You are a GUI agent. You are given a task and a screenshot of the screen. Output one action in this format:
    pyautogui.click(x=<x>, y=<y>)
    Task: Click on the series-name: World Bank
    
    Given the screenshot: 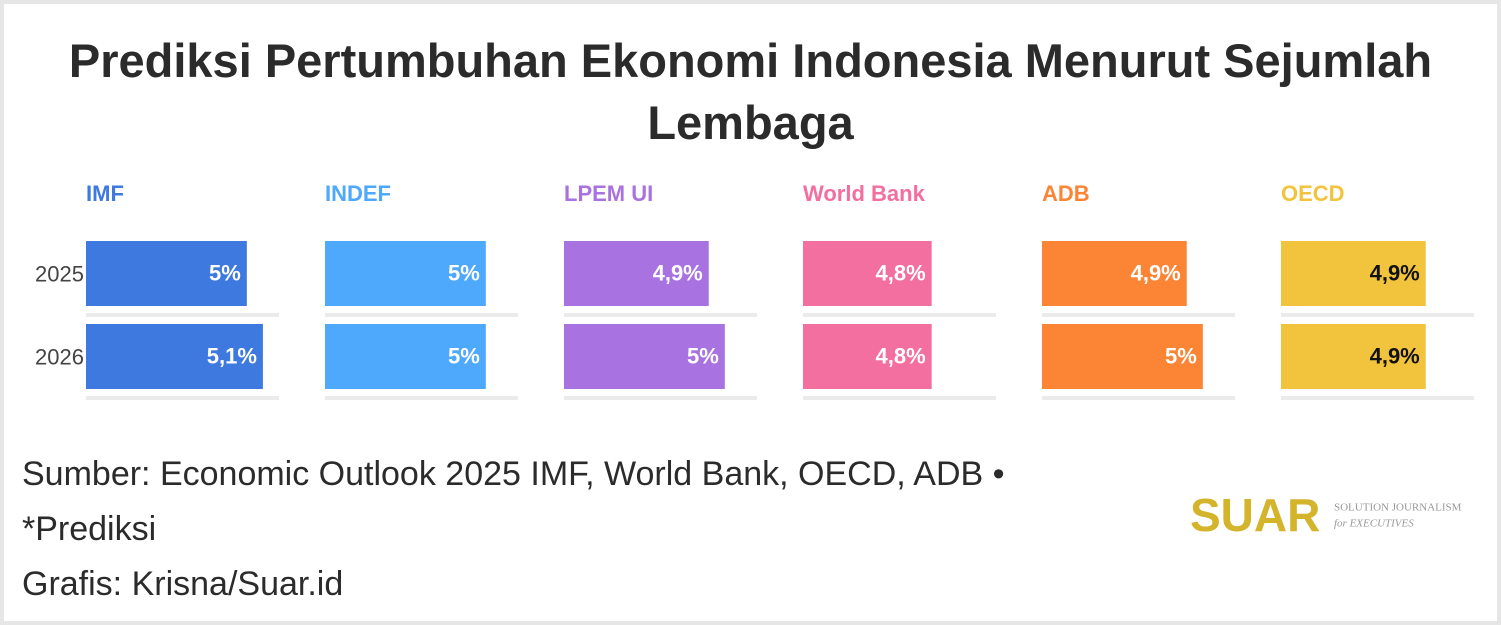 What is the action you would take?
    pyautogui.click(x=864, y=193)
    